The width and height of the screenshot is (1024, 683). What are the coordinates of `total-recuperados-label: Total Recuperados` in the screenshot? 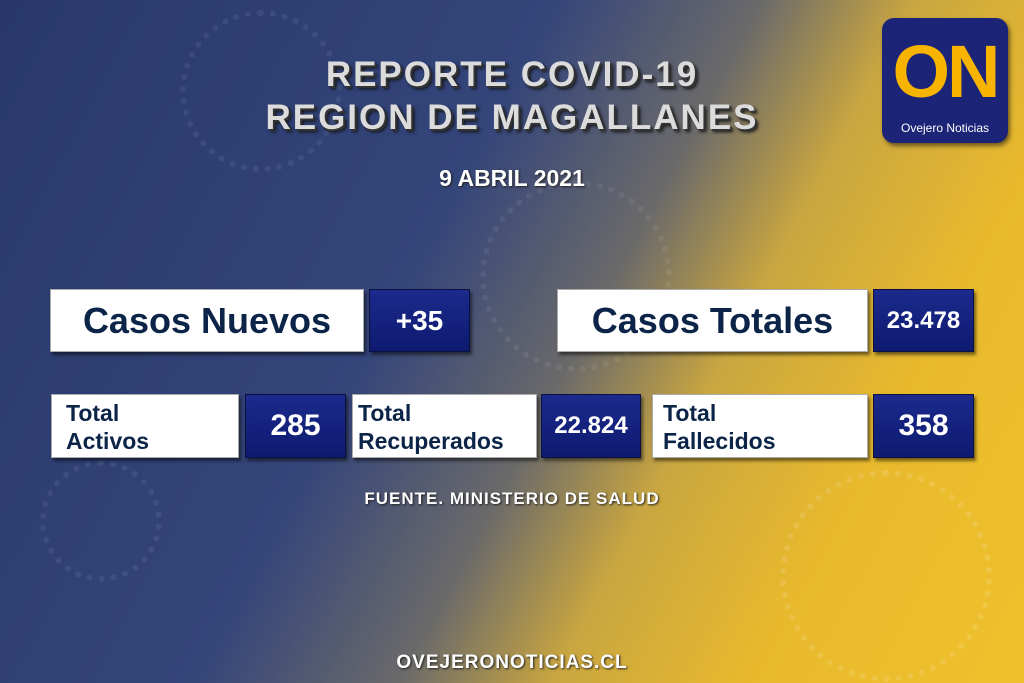 It's located at (444, 426).